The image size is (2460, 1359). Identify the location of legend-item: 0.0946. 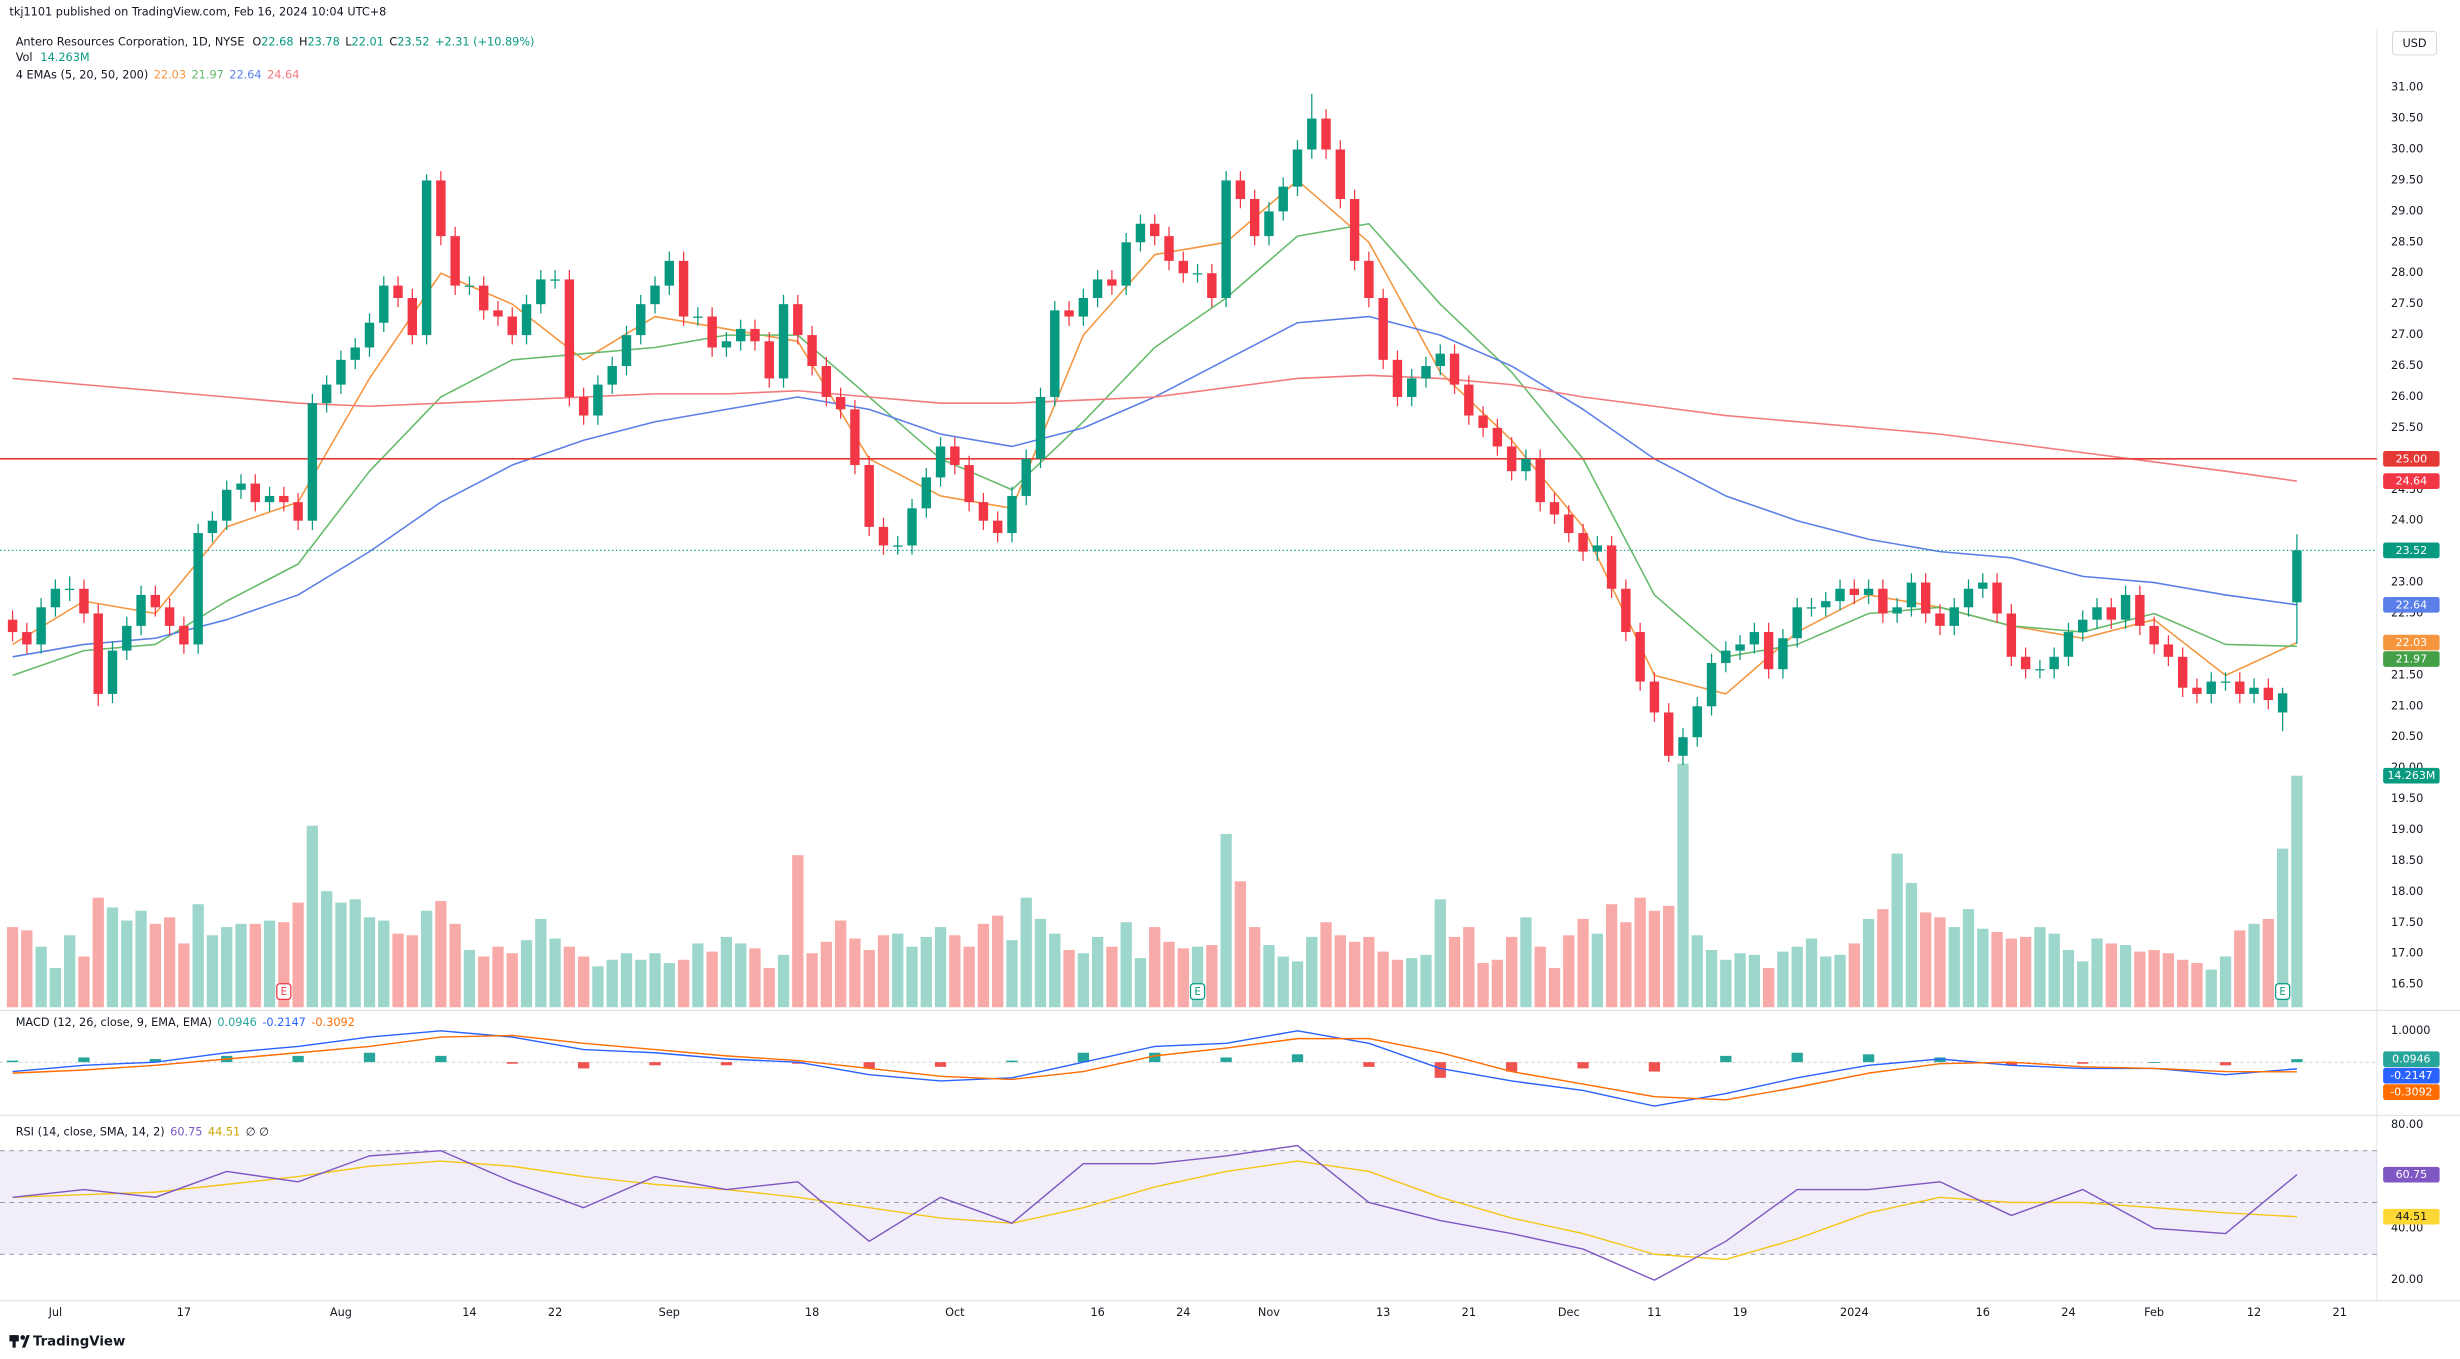
(236, 1022).